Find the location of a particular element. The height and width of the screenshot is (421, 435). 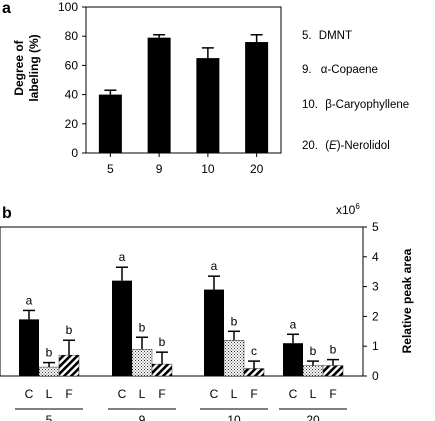

bar-5-L is located at coordinates (49, 371).